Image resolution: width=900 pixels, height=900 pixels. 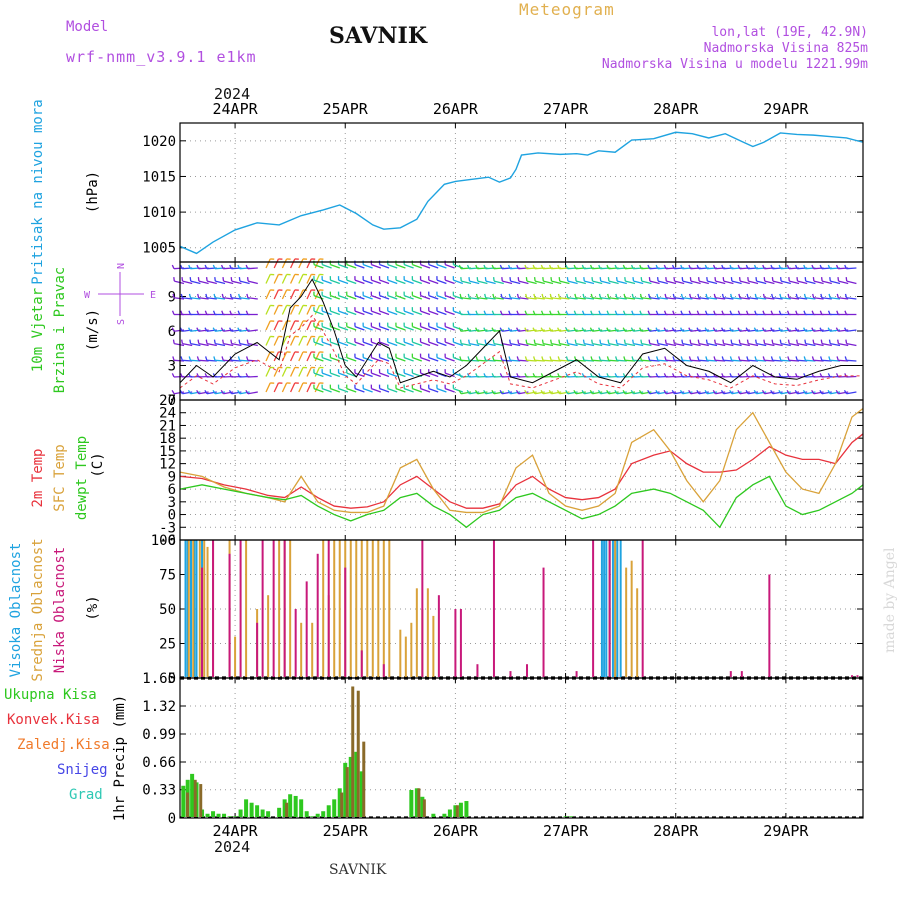 I want to click on precip-total-bar, so click(x=460, y=809).